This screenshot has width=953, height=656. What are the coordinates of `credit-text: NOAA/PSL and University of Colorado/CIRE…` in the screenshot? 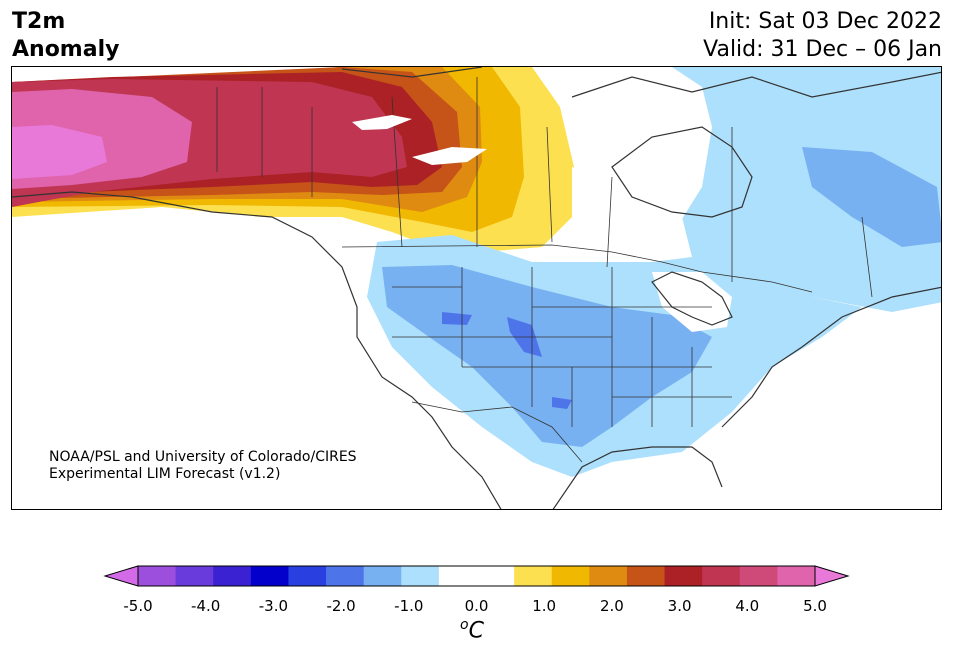 It's located at (203, 466).